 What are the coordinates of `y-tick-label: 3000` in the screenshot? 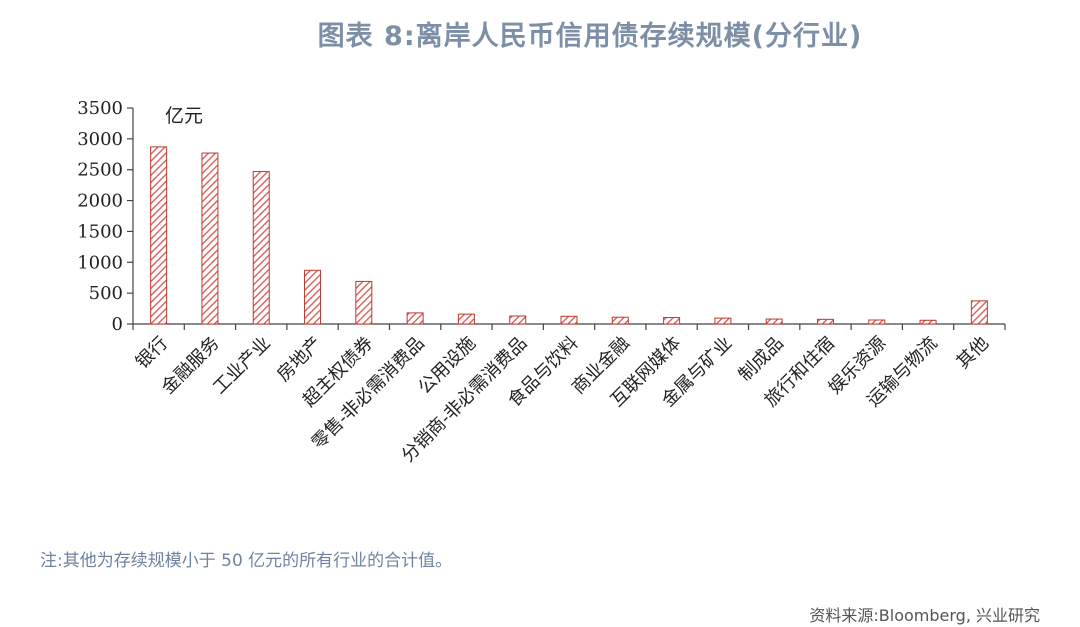 It's located at (100, 139).